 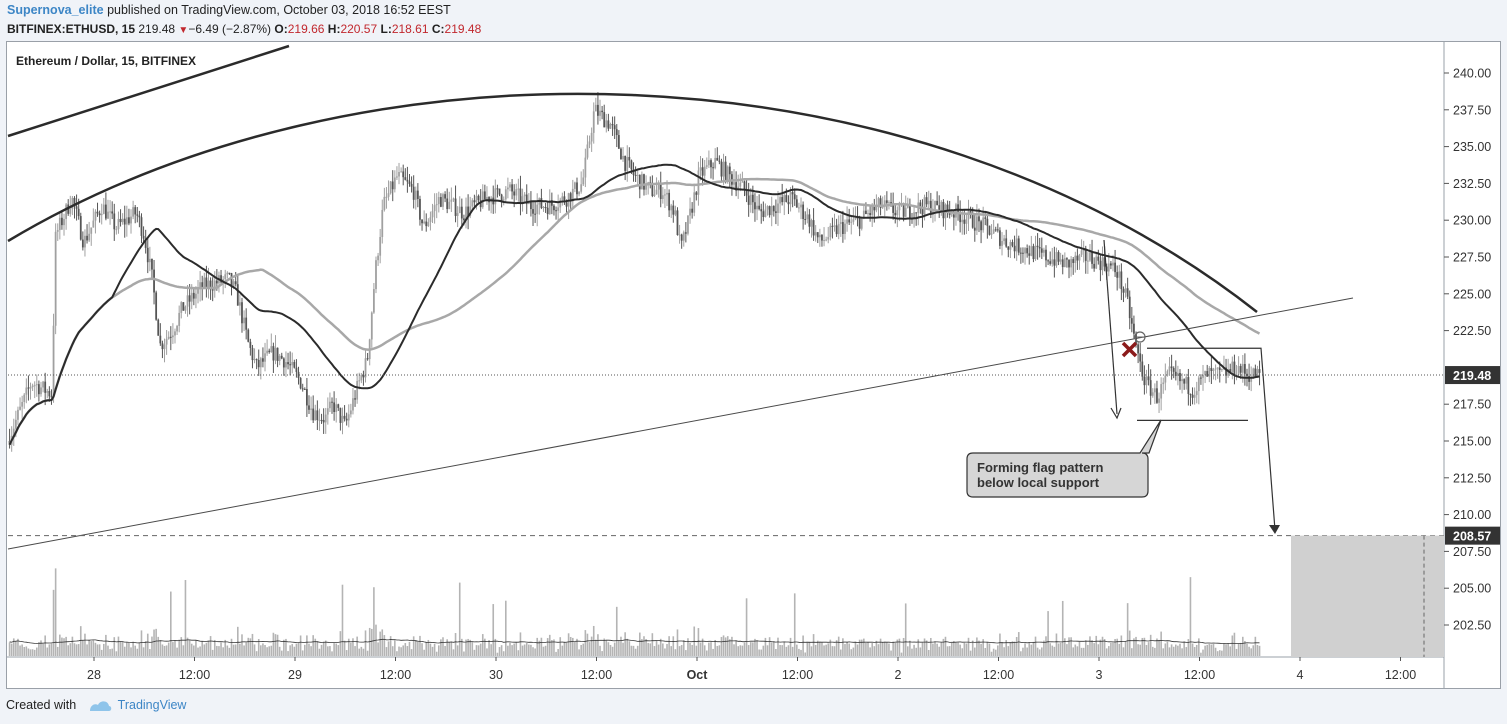 I want to click on measured-move-line, so click(x=1110, y=327).